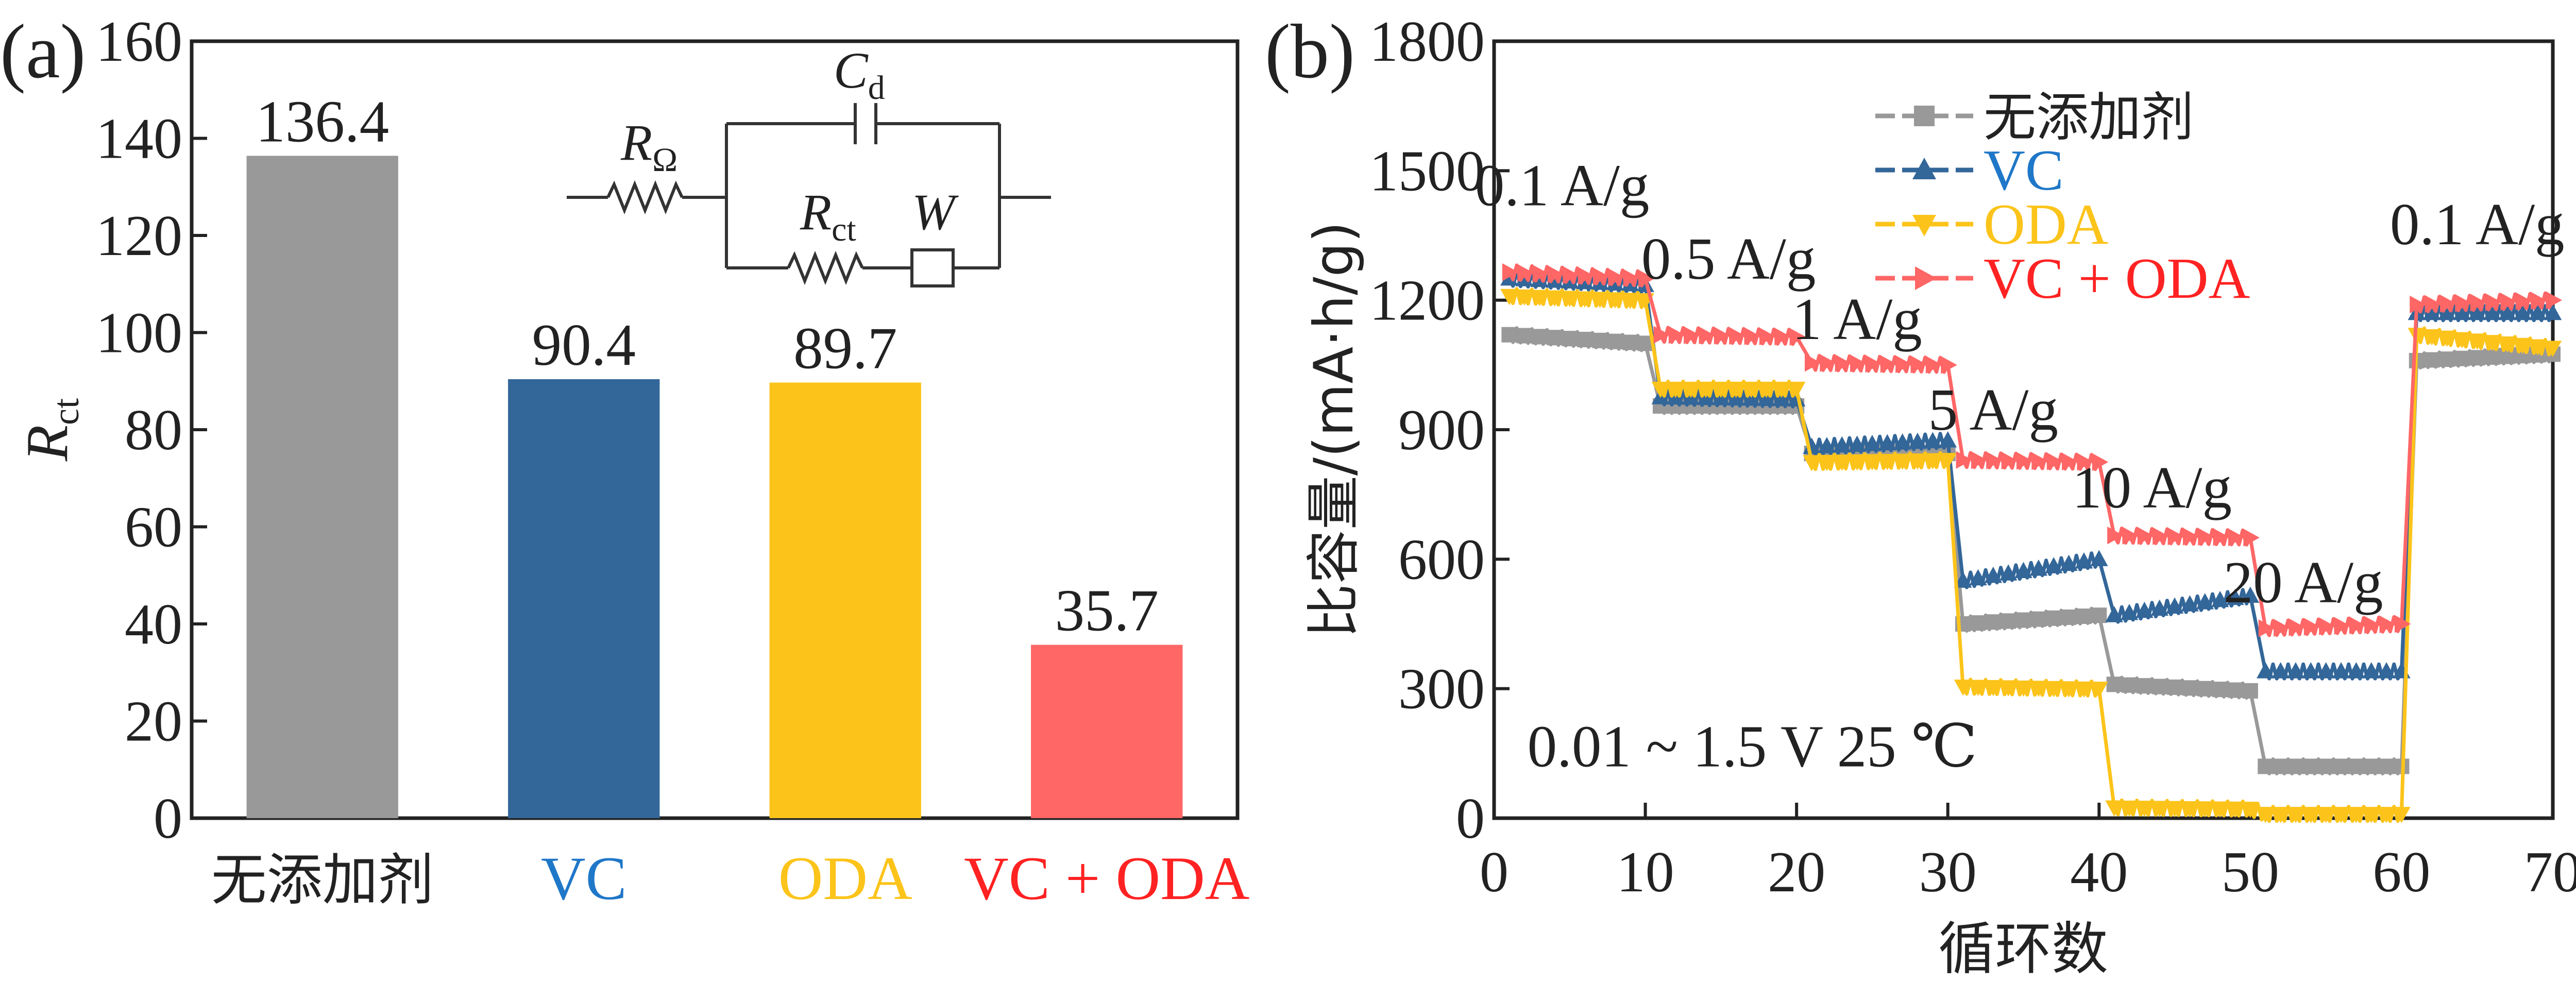 The height and width of the screenshot is (982, 2576). What do you see at coordinates (2401, 872) in the screenshot?
I see `panel-b-x-tick-label: 60` at bounding box center [2401, 872].